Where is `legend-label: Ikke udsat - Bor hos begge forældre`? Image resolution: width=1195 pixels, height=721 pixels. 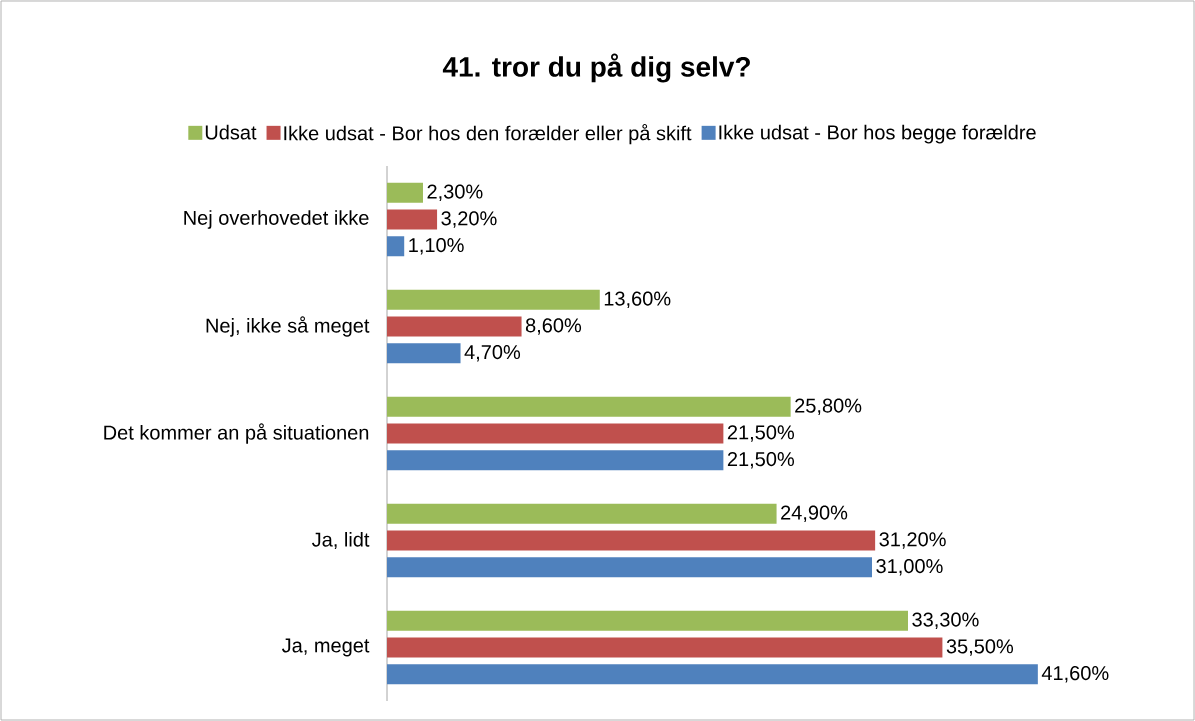
legend-label: Ikke udsat - Bor hos begge forældre is located at coordinates (877, 134).